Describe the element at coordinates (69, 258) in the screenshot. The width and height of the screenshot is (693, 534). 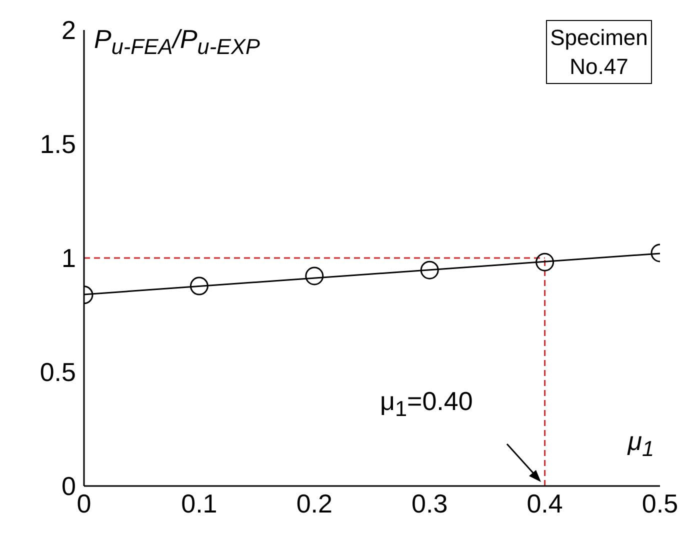
I see `y-tick-label: 1` at that location.